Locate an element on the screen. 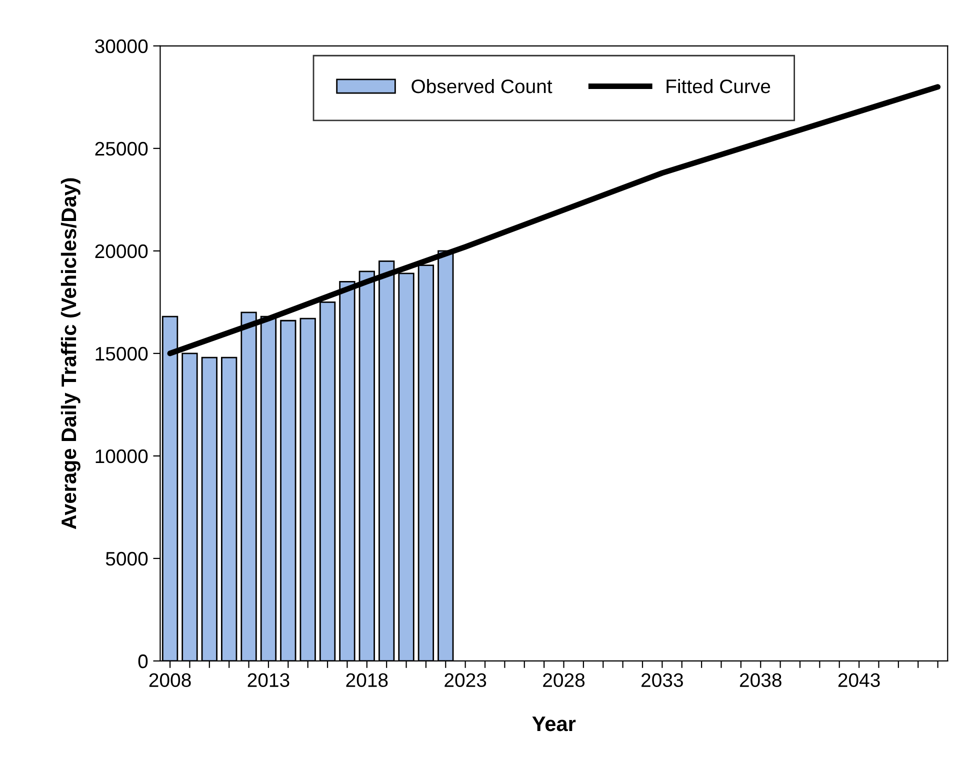 This screenshot has width=965, height=765. x-tick-label: 2013 is located at coordinates (269, 680).